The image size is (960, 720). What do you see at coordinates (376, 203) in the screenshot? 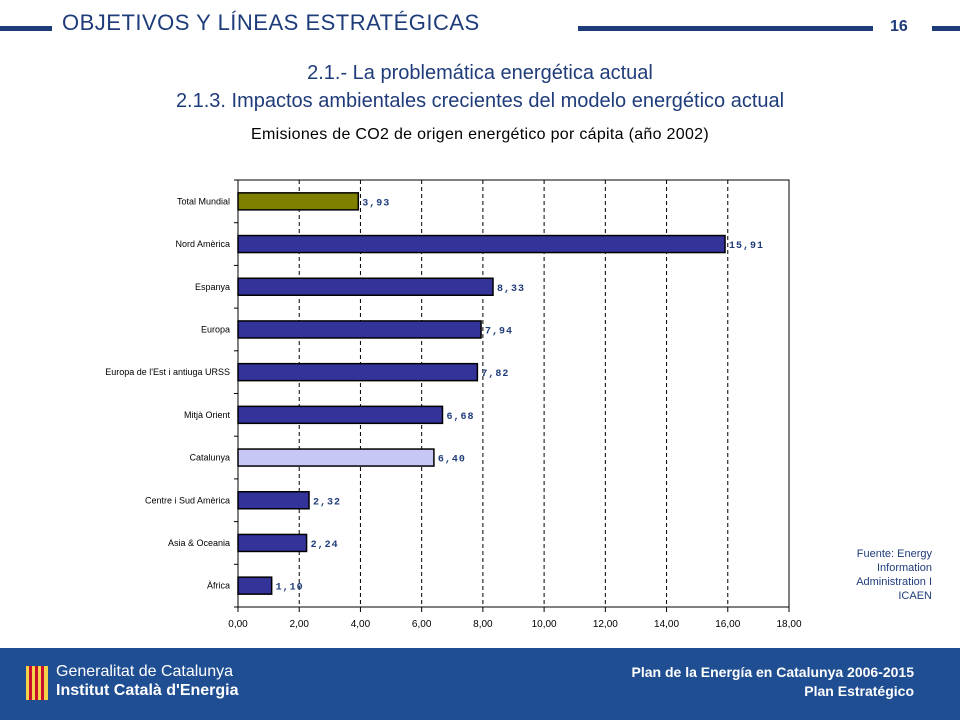
I see `data-label: 3,93` at bounding box center [376, 203].